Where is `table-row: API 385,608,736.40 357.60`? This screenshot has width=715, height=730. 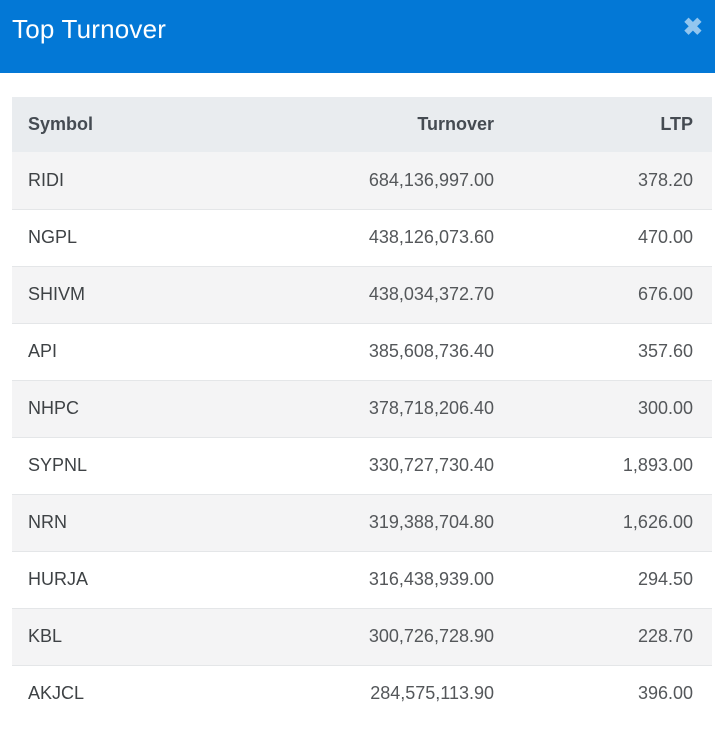
table-row: API 385,608,736.40 357.60 is located at coordinates (362, 351).